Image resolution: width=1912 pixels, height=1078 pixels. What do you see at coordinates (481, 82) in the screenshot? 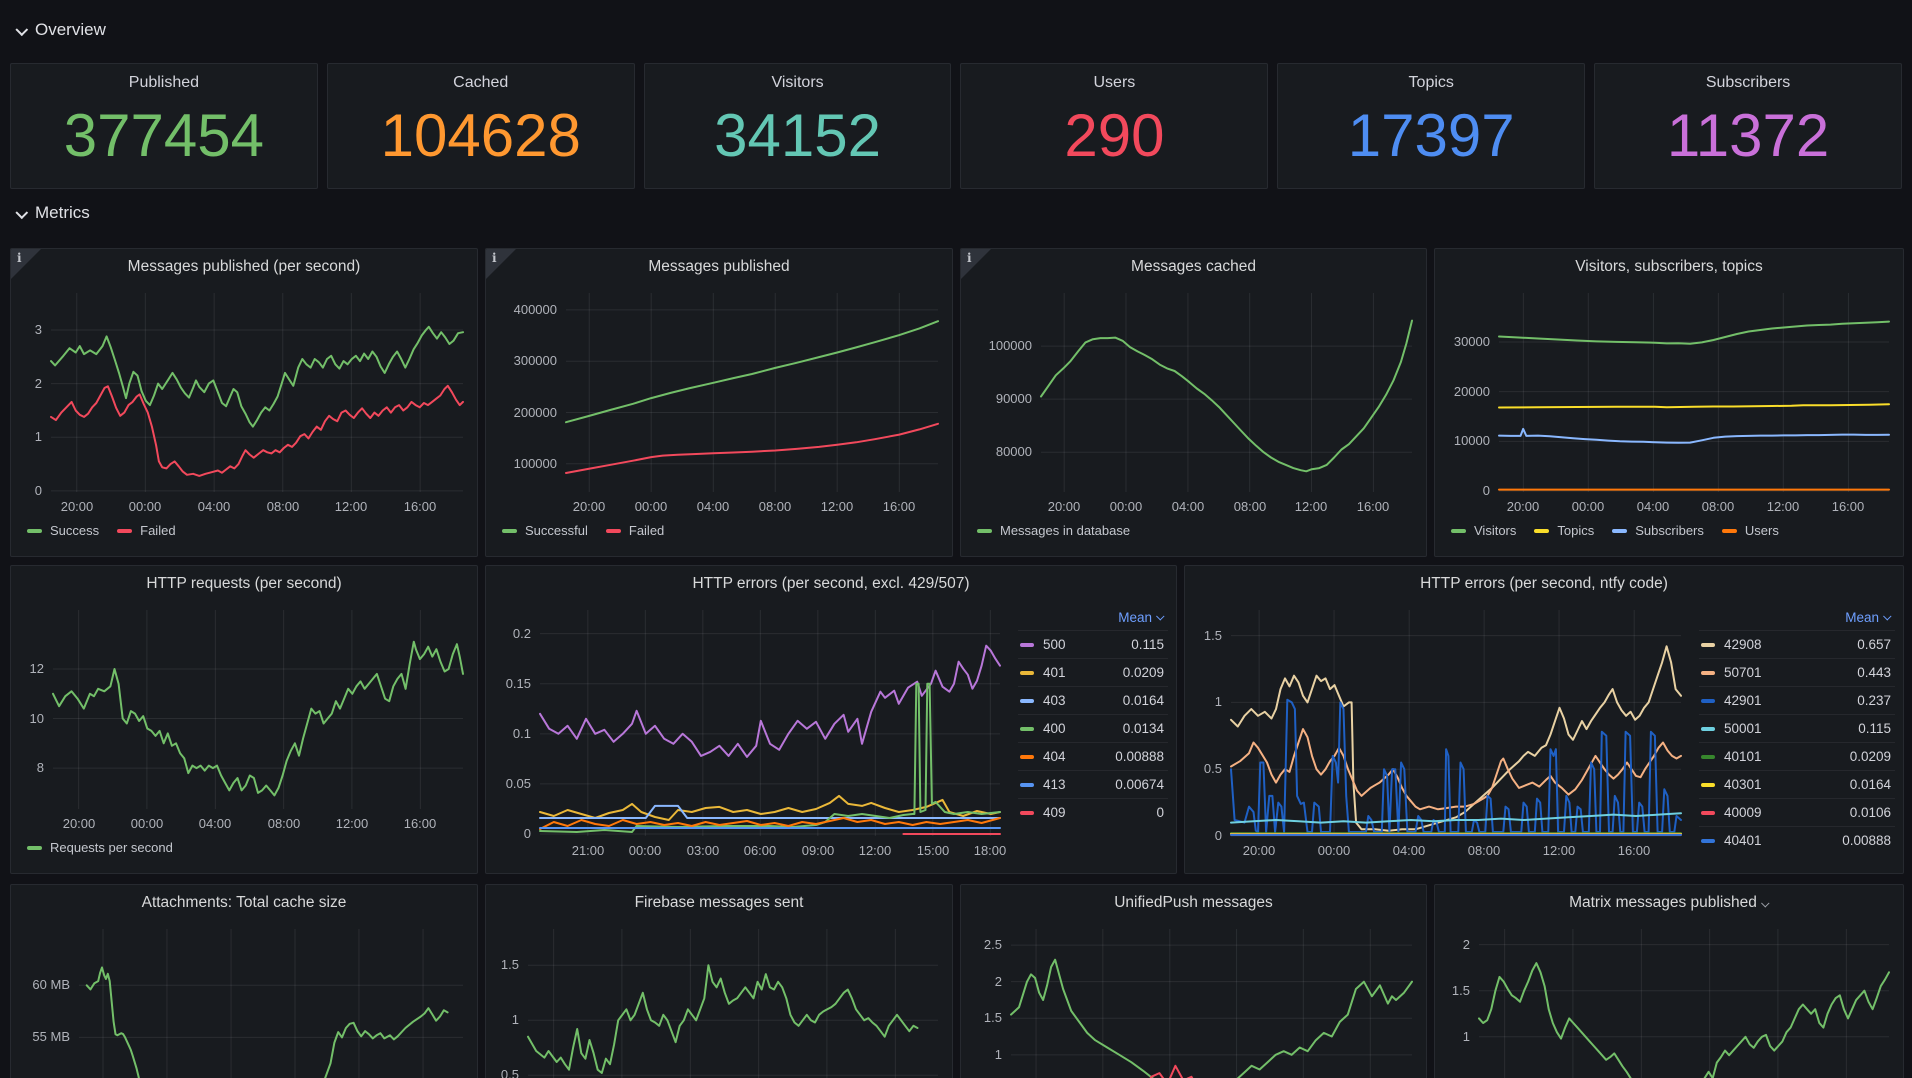
I see `stat-title: Cached` at bounding box center [481, 82].